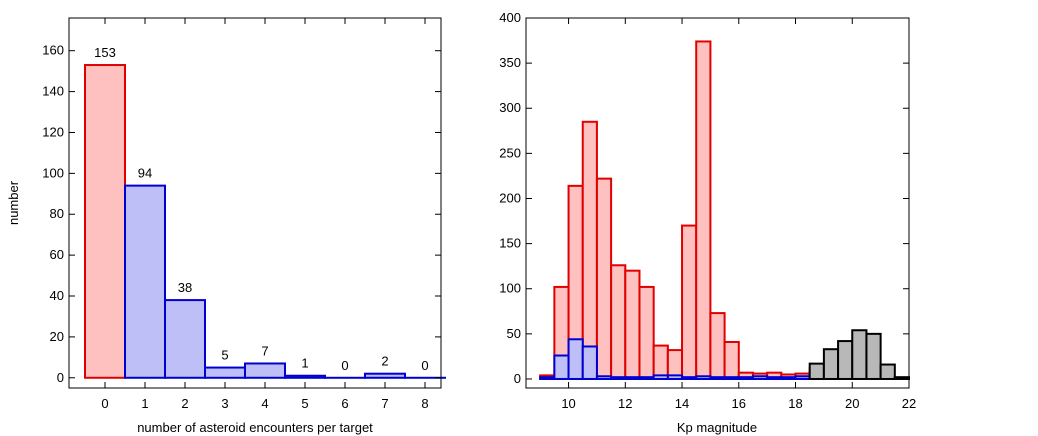 Image resolution: width=1038 pixels, height=436 pixels. Describe the element at coordinates (731, 360) in the screenshot. I see `right-bar-series0-bin-15.5` at that location.